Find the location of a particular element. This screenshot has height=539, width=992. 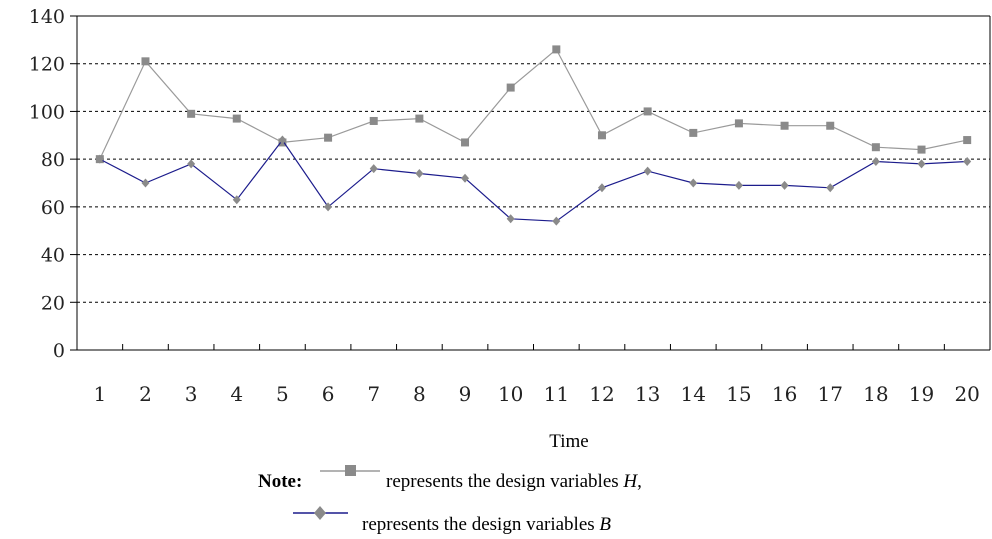

legend-h-suffix: , is located at coordinates (639, 481).